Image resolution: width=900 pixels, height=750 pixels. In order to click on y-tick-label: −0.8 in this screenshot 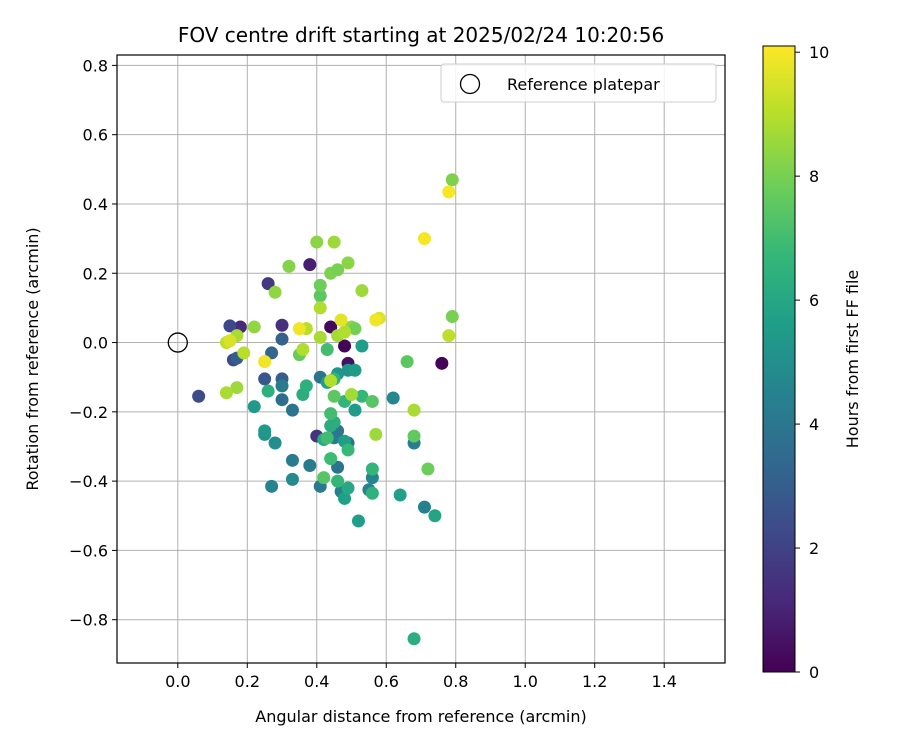, I will do `click(88, 620)`.